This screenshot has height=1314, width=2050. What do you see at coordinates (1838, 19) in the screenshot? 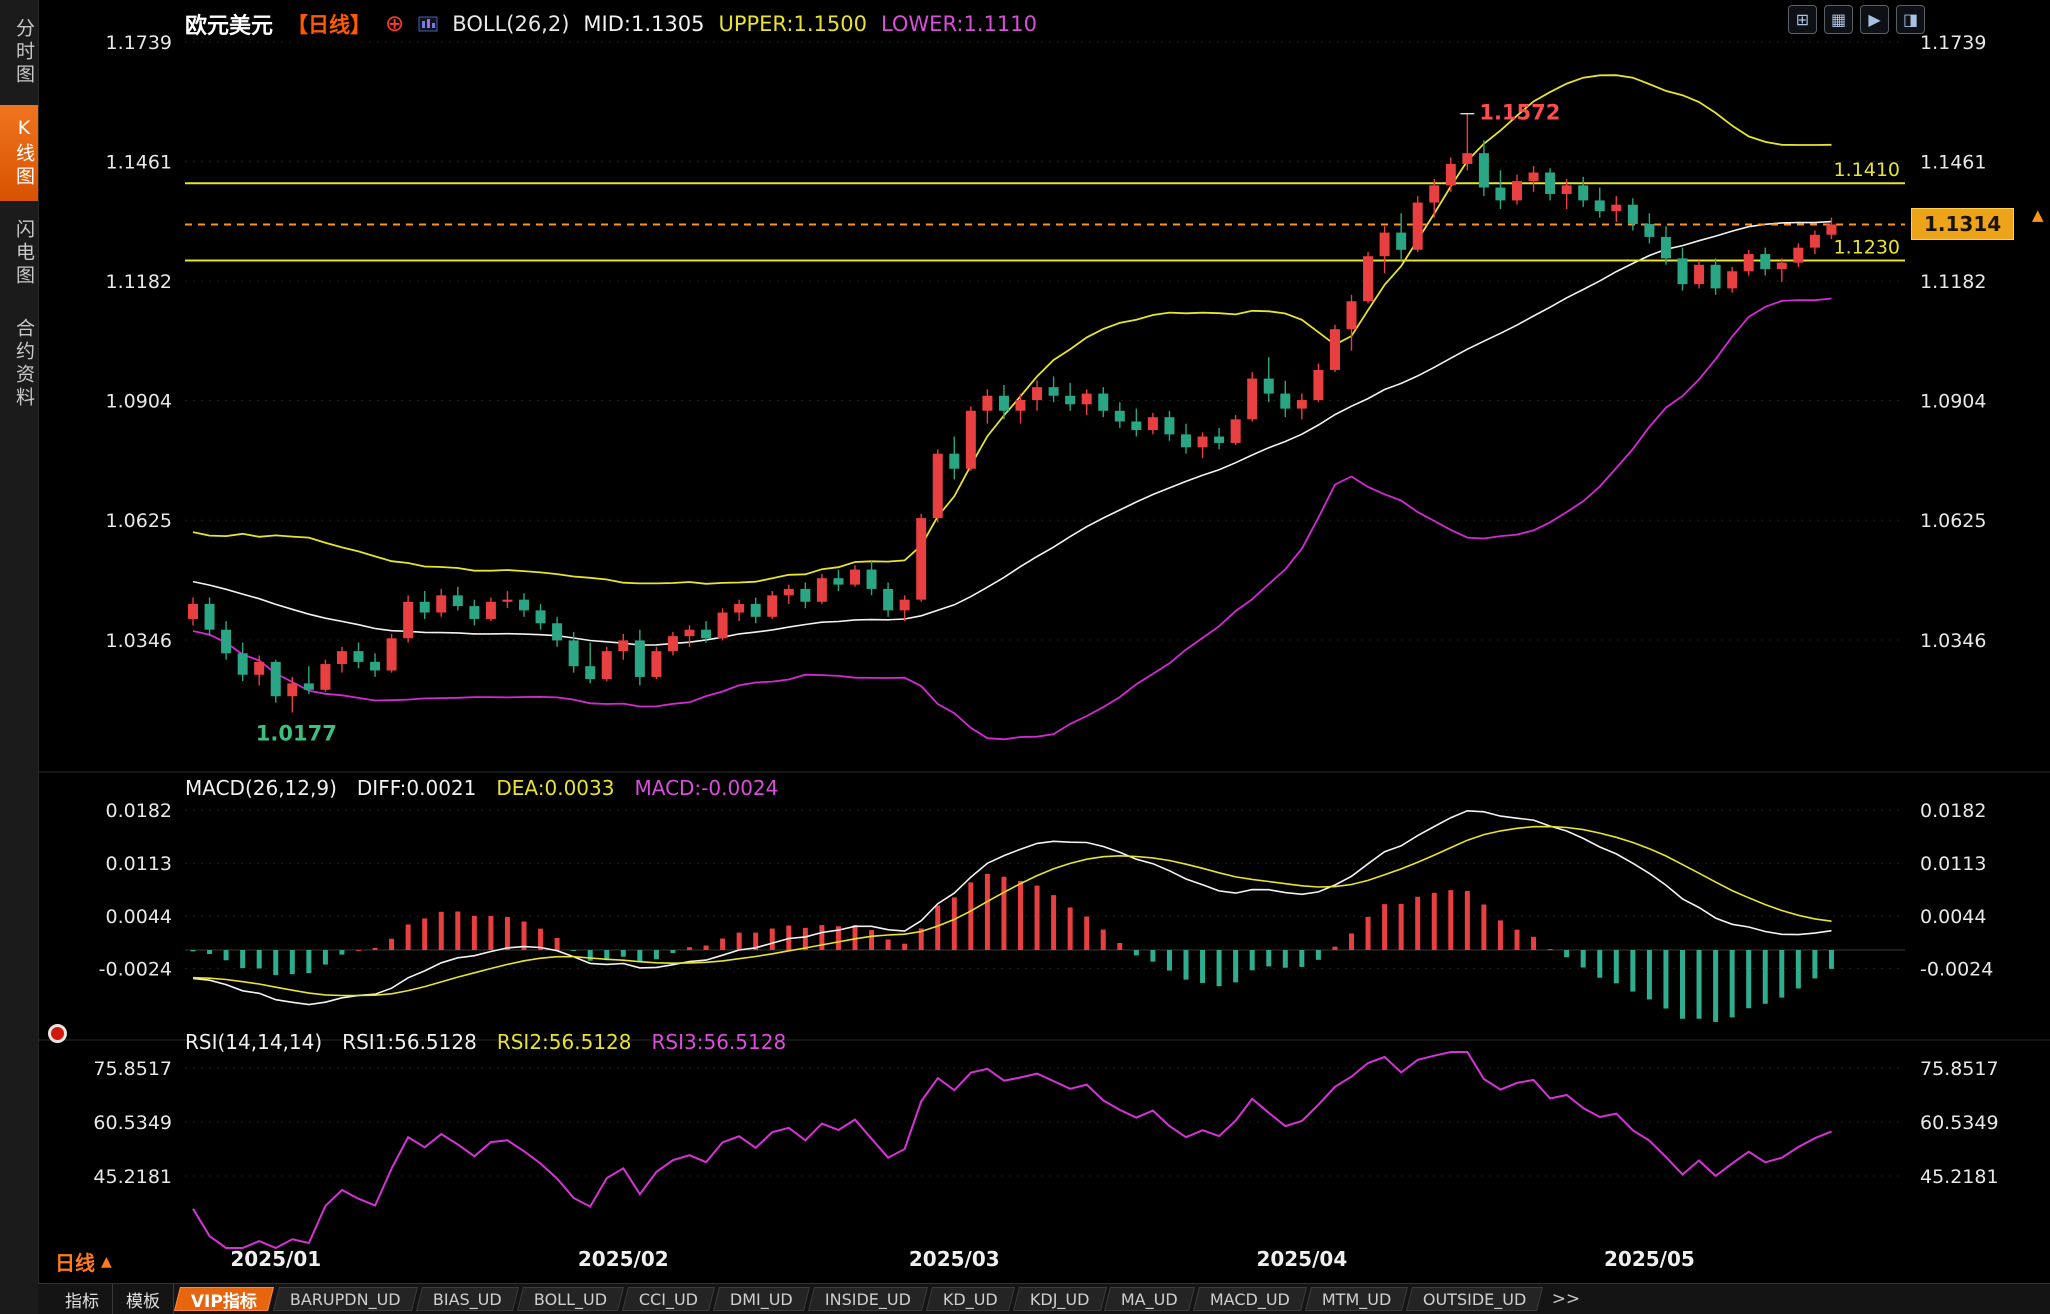
I see `grid-view-icon: ▦` at bounding box center [1838, 19].